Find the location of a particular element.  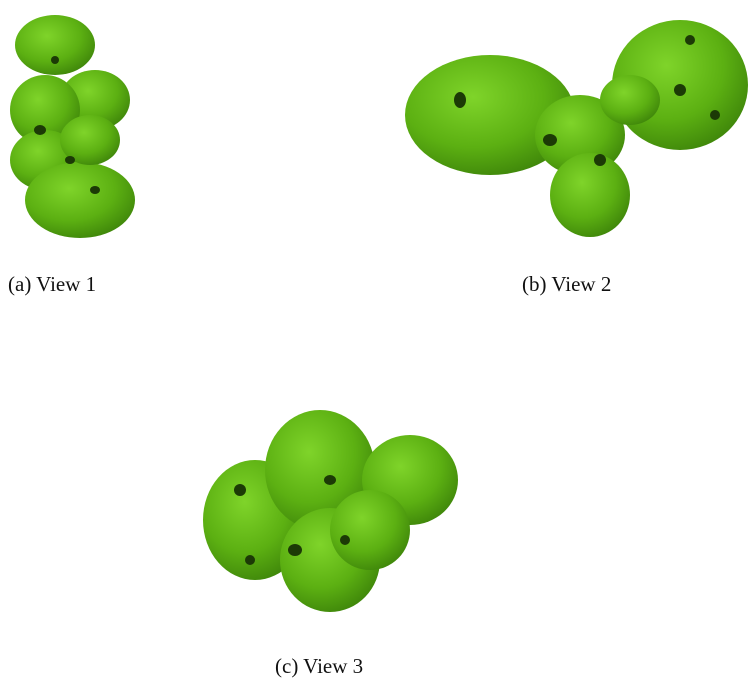

caption: (b) View 2 is located at coordinates (567, 284).